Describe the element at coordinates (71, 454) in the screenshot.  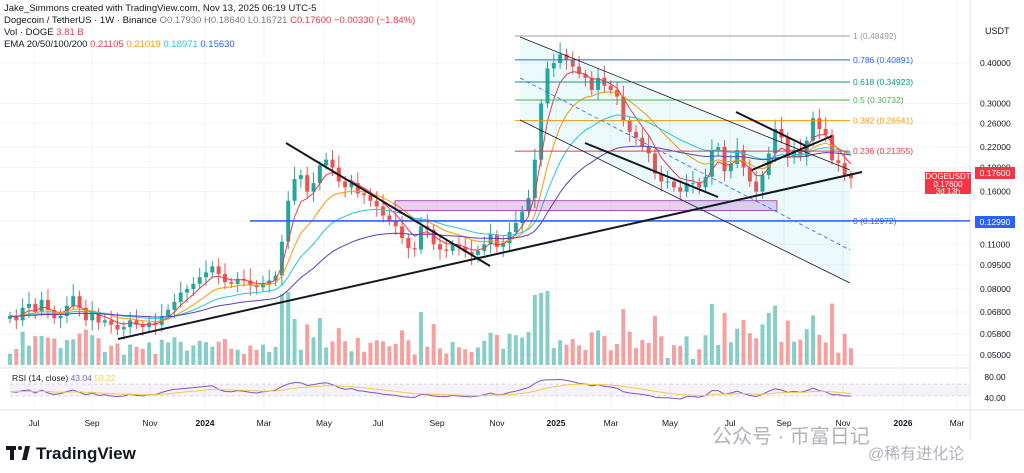
I see `tradingview-logo: TradingView` at that location.